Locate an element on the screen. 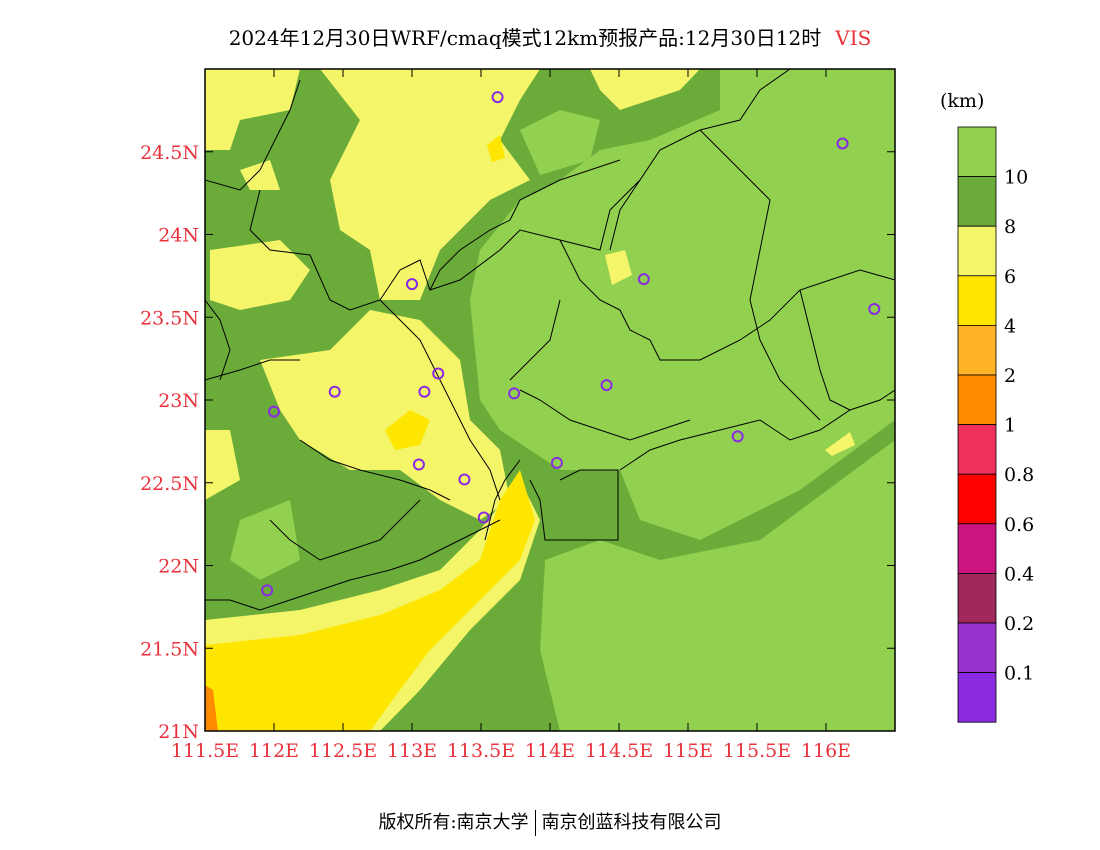 The height and width of the screenshot is (850, 1100). legend-label: 6 is located at coordinates (1010, 277).